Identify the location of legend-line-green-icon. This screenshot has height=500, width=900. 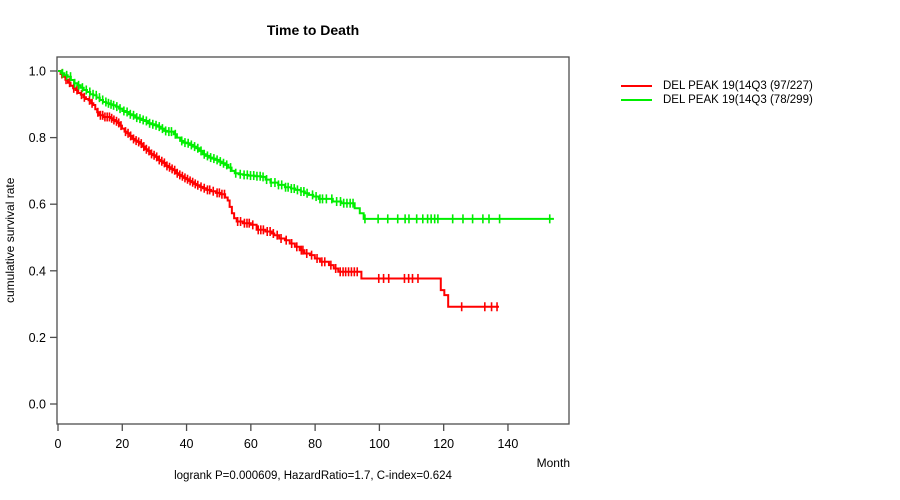
(636, 99).